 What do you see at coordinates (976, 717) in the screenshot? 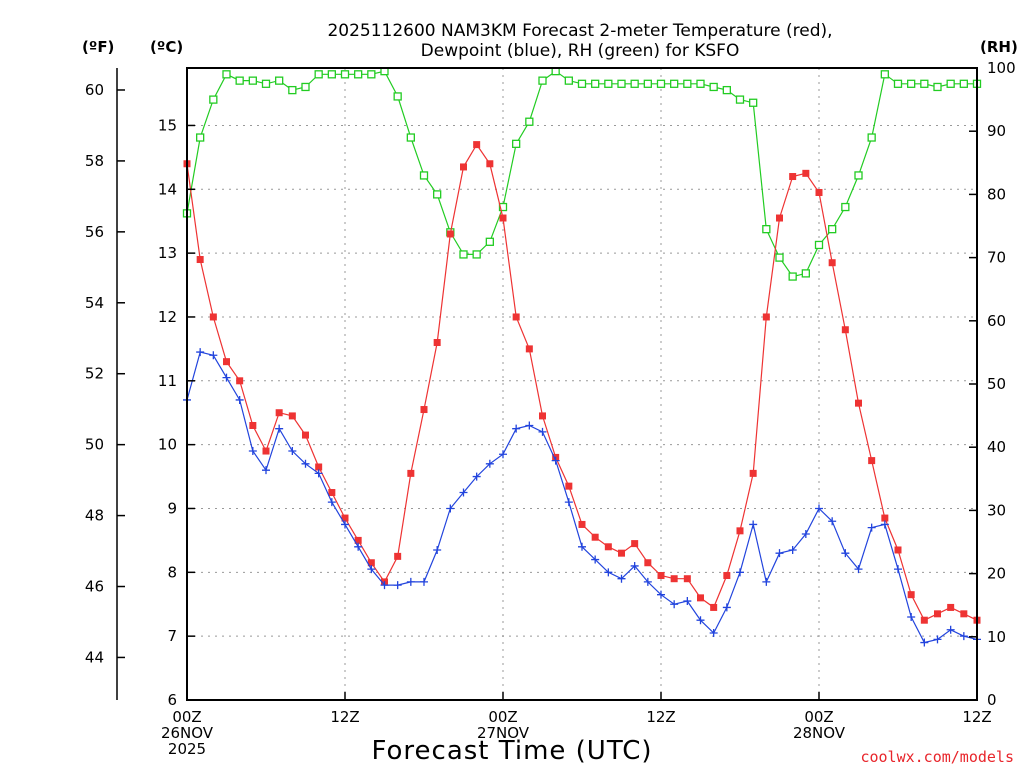
I see `time-tick-label: 12Z` at bounding box center [976, 717].